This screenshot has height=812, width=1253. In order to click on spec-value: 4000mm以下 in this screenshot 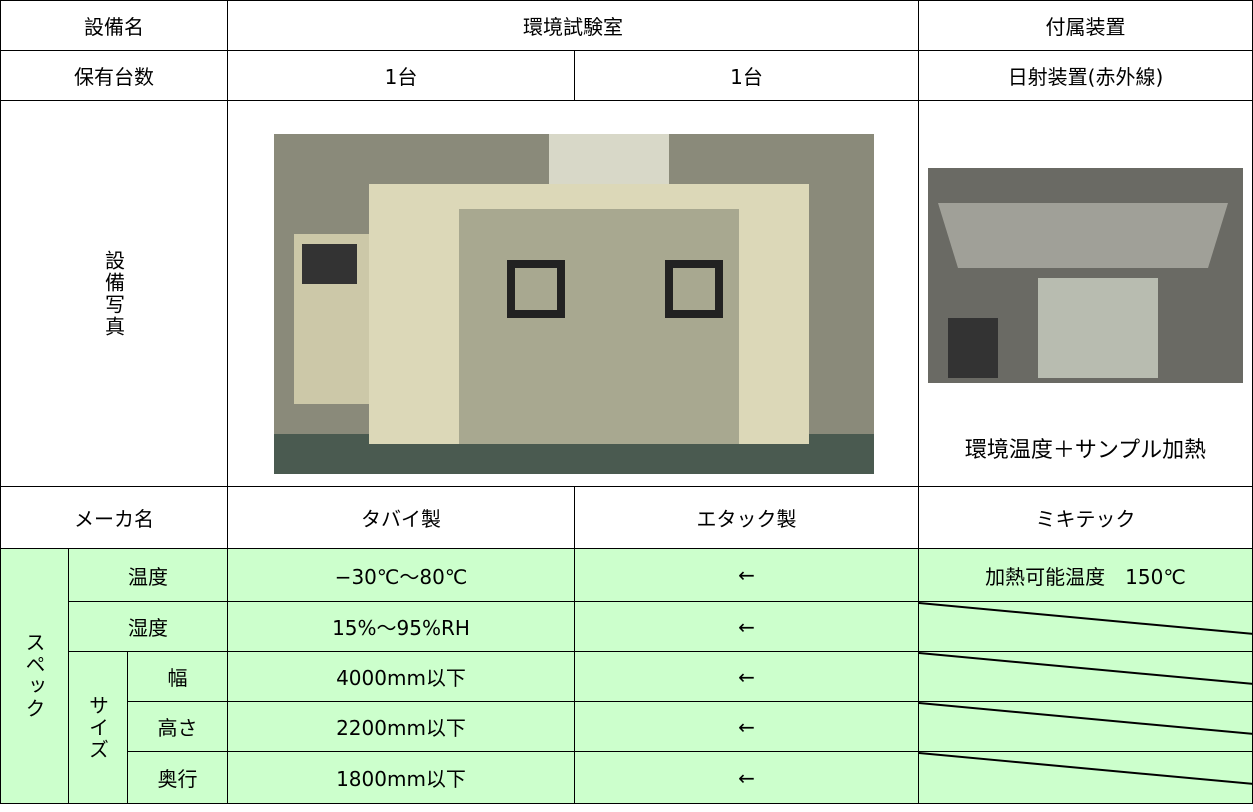, I will do `click(401, 676)`.